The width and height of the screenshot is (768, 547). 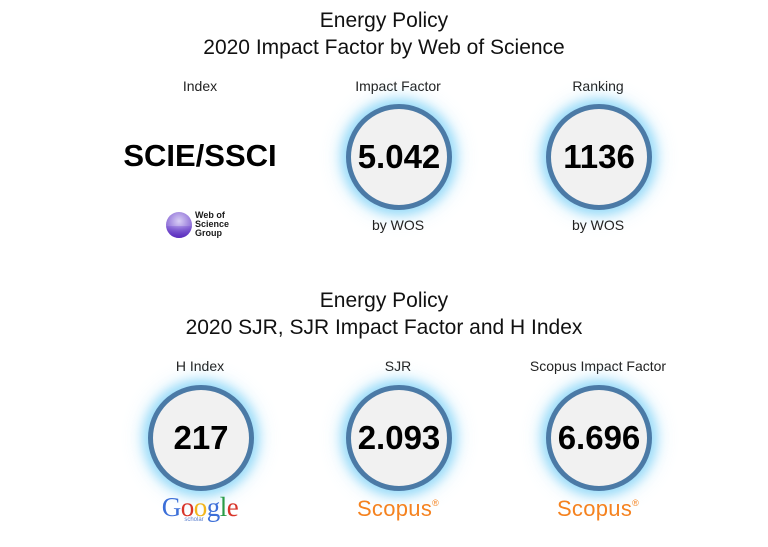 What do you see at coordinates (208, 233) in the screenshot?
I see `wos-logo-line: Group` at bounding box center [208, 233].